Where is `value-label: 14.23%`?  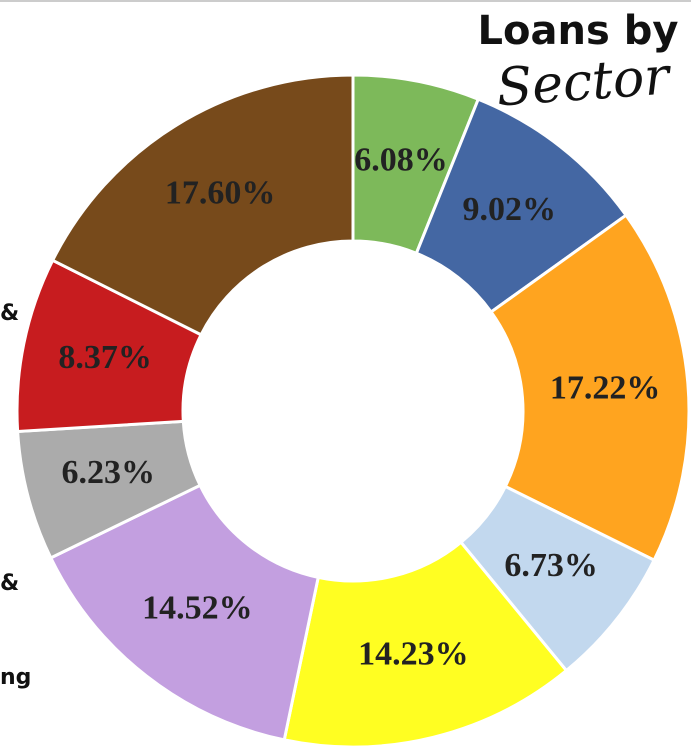 value-label: 14.23% is located at coordinates (413, 653).